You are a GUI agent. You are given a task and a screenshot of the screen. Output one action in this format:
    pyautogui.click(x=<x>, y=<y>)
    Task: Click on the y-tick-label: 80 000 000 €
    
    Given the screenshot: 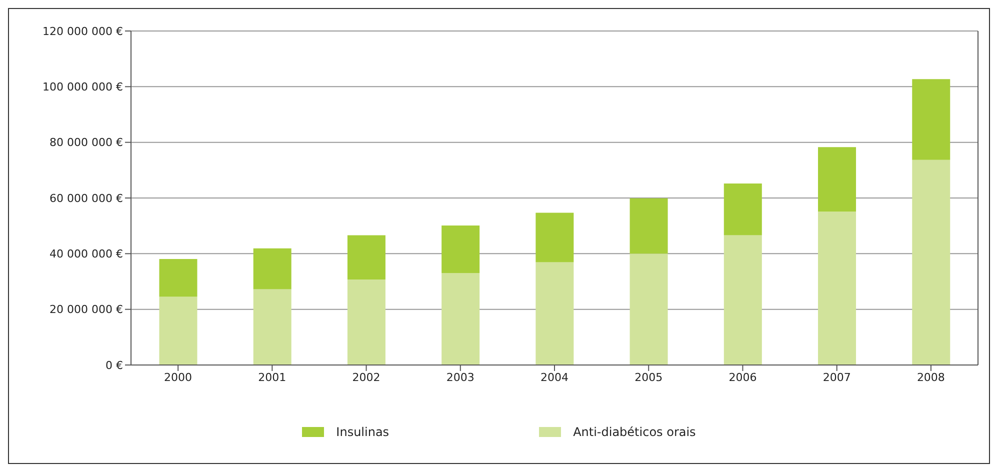 What is the action you would take?
    pyautogui.click(x=86, y=143)
    